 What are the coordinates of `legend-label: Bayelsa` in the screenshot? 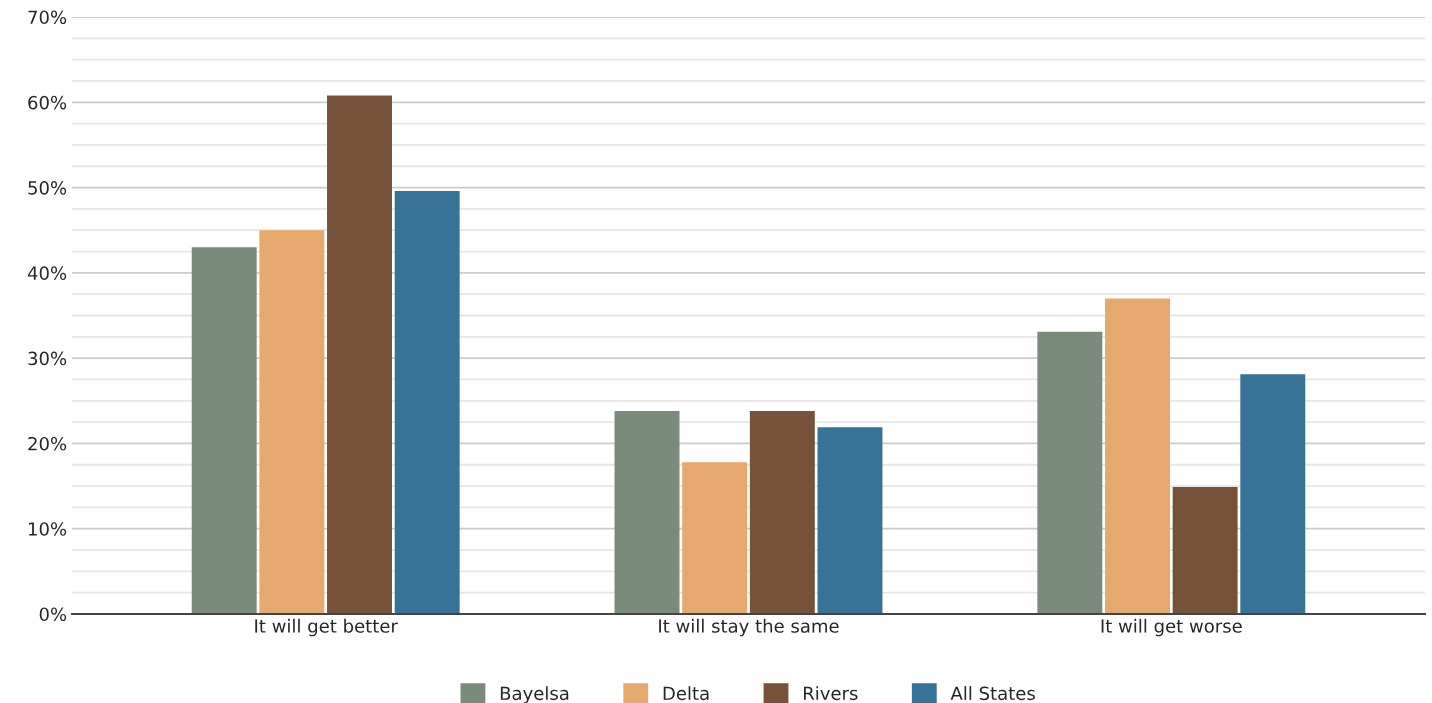 It's located at (534, 694).